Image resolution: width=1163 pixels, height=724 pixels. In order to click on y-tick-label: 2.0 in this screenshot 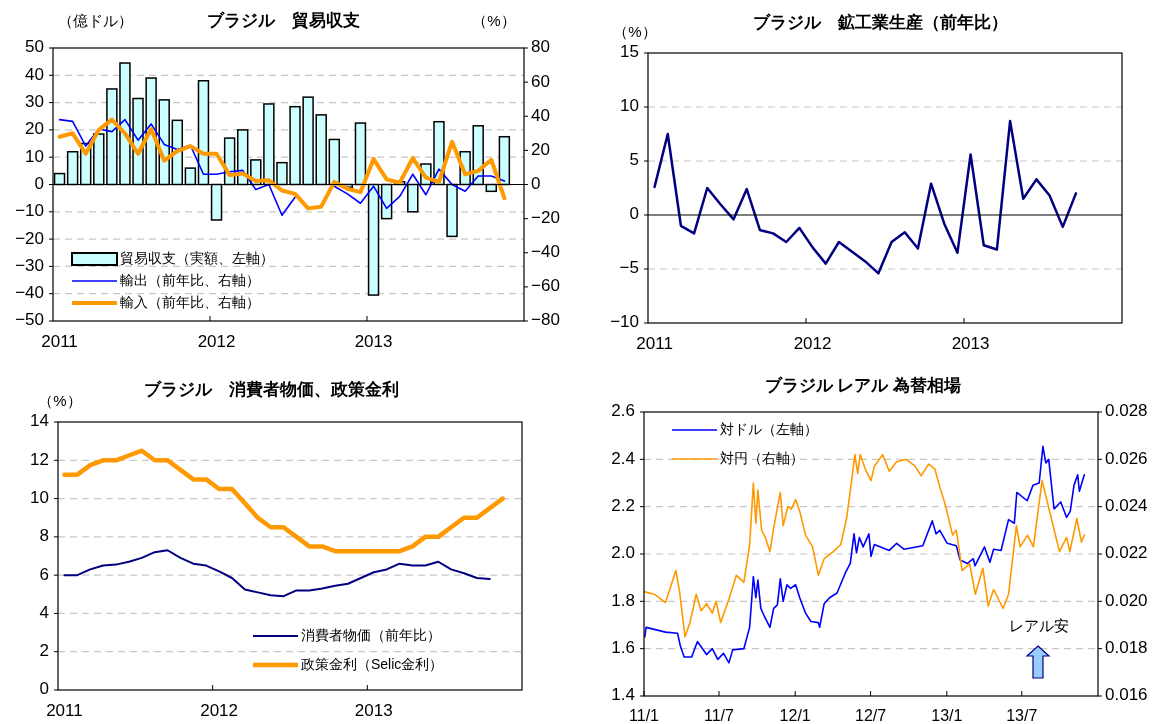, I will do `click(623, 553)`.